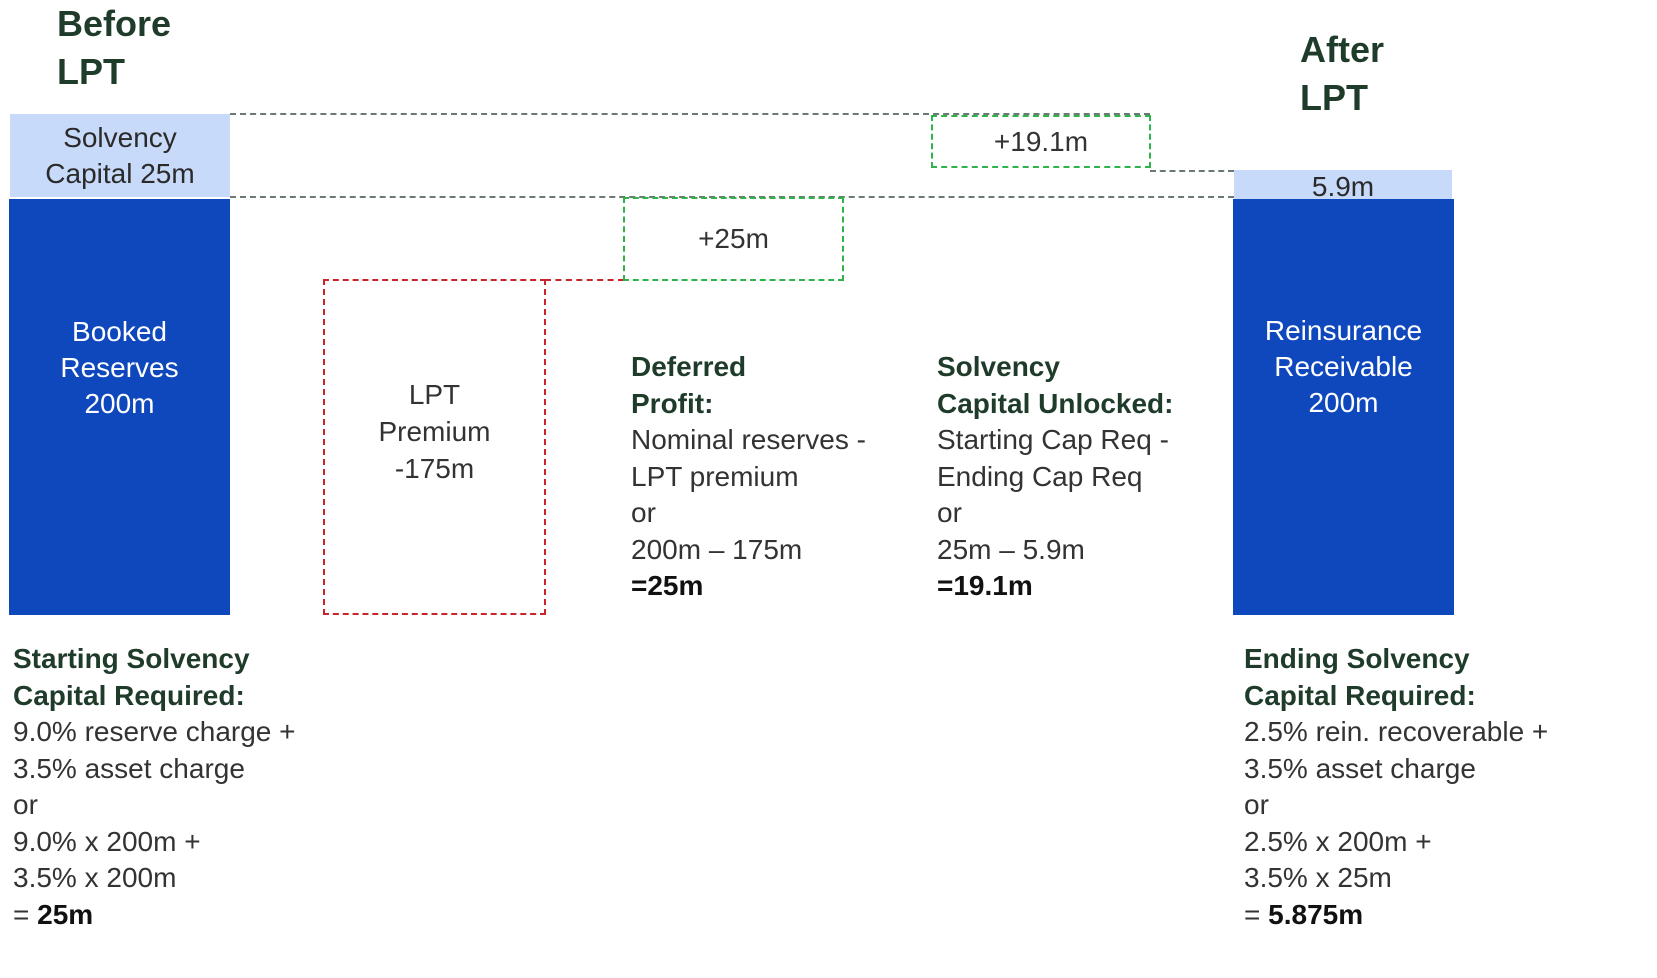 Image resolution: width=1657 pixels, height=978 pixels. I want to click on annotation-line: 3.5% x 200m, so click(95, 877).